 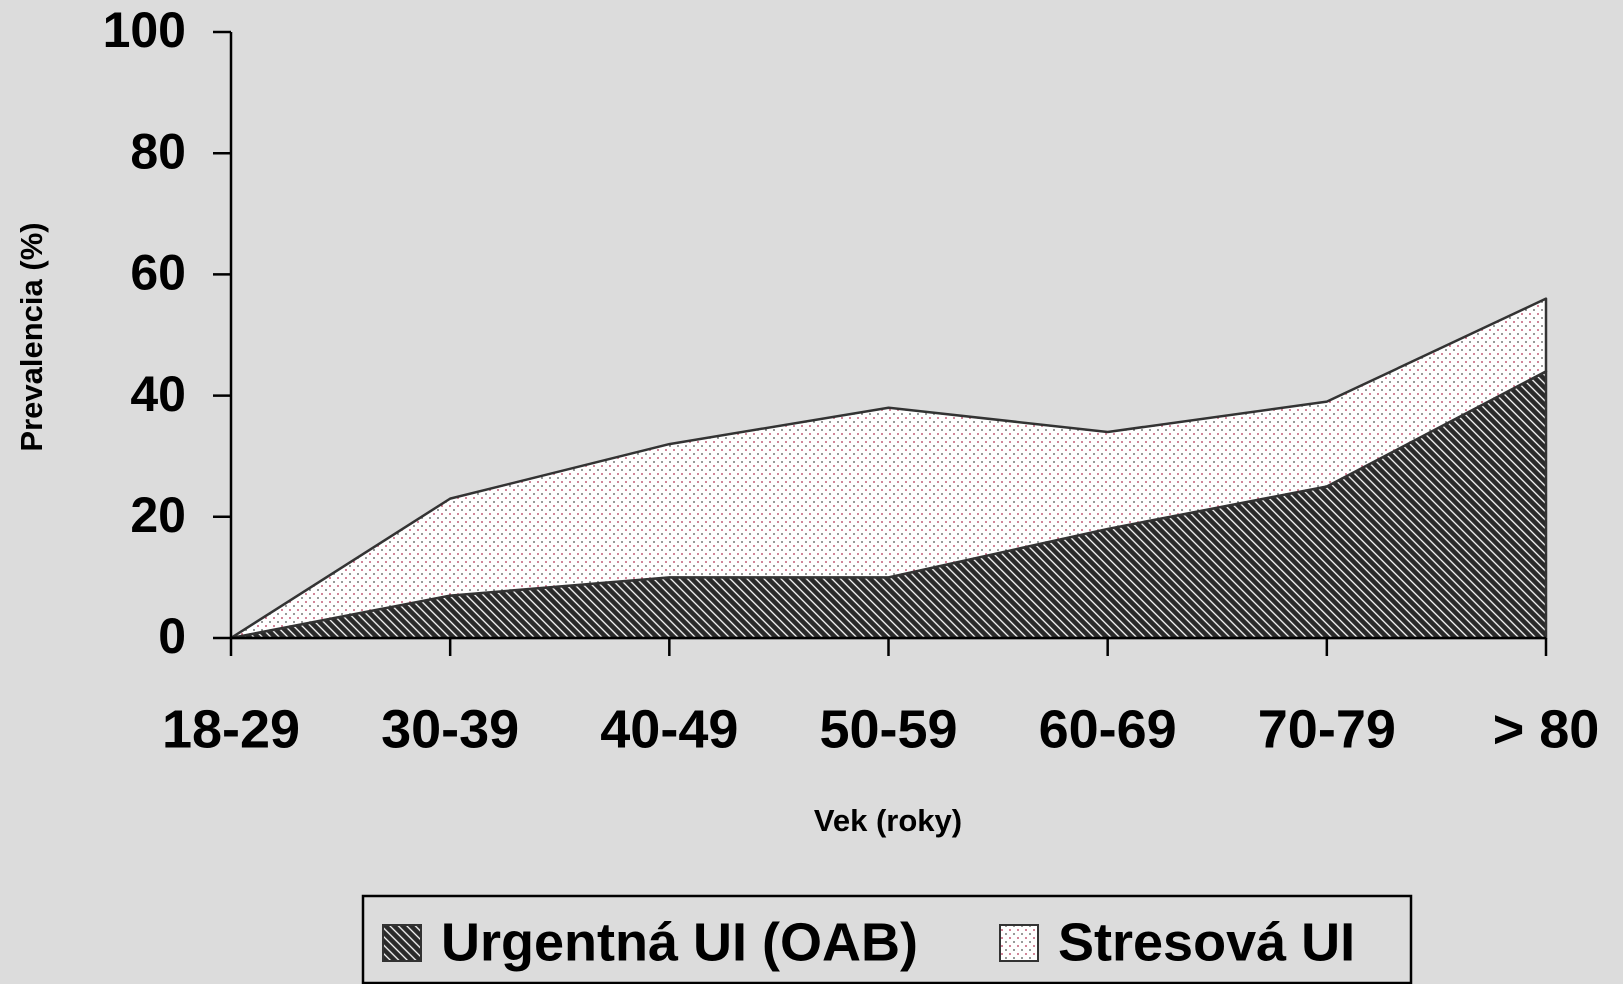 I want to click on legend-box, so click(x=887, y=939).